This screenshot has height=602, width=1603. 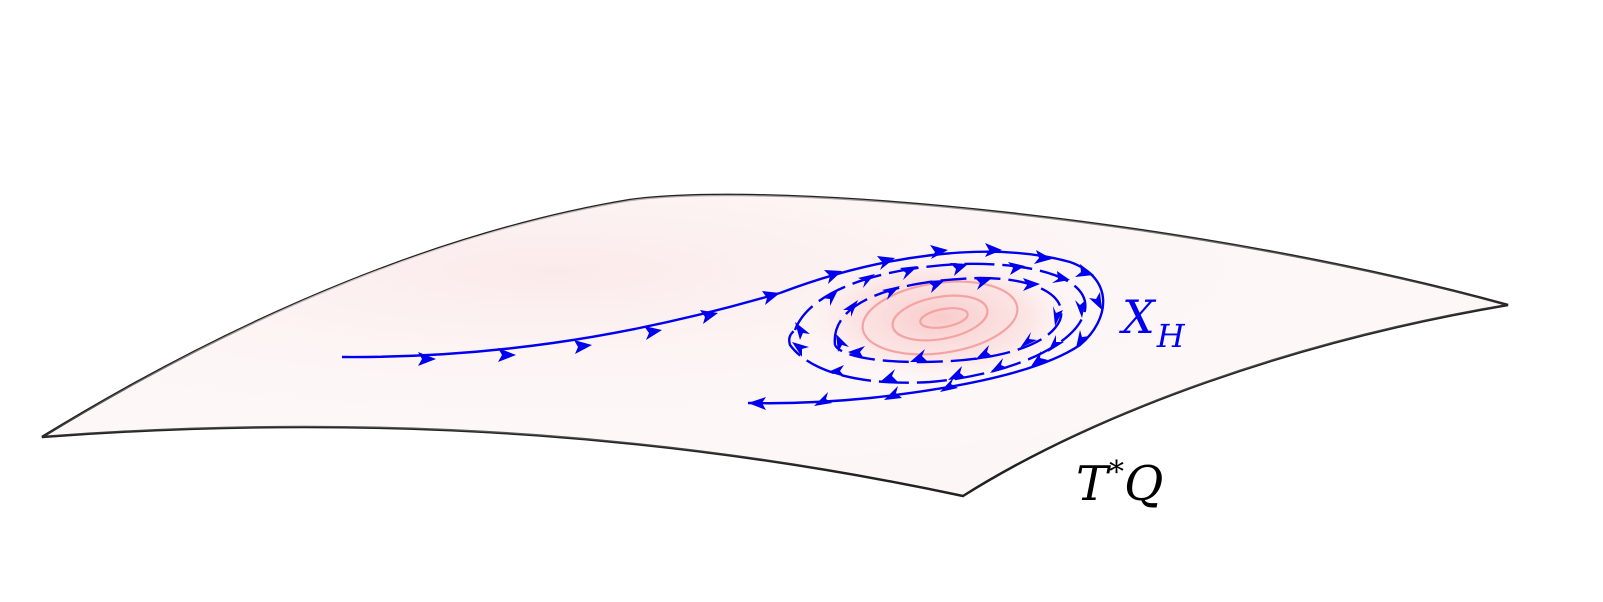 I want to click on vector-field-label: XH, so click(x=1153, y=323).